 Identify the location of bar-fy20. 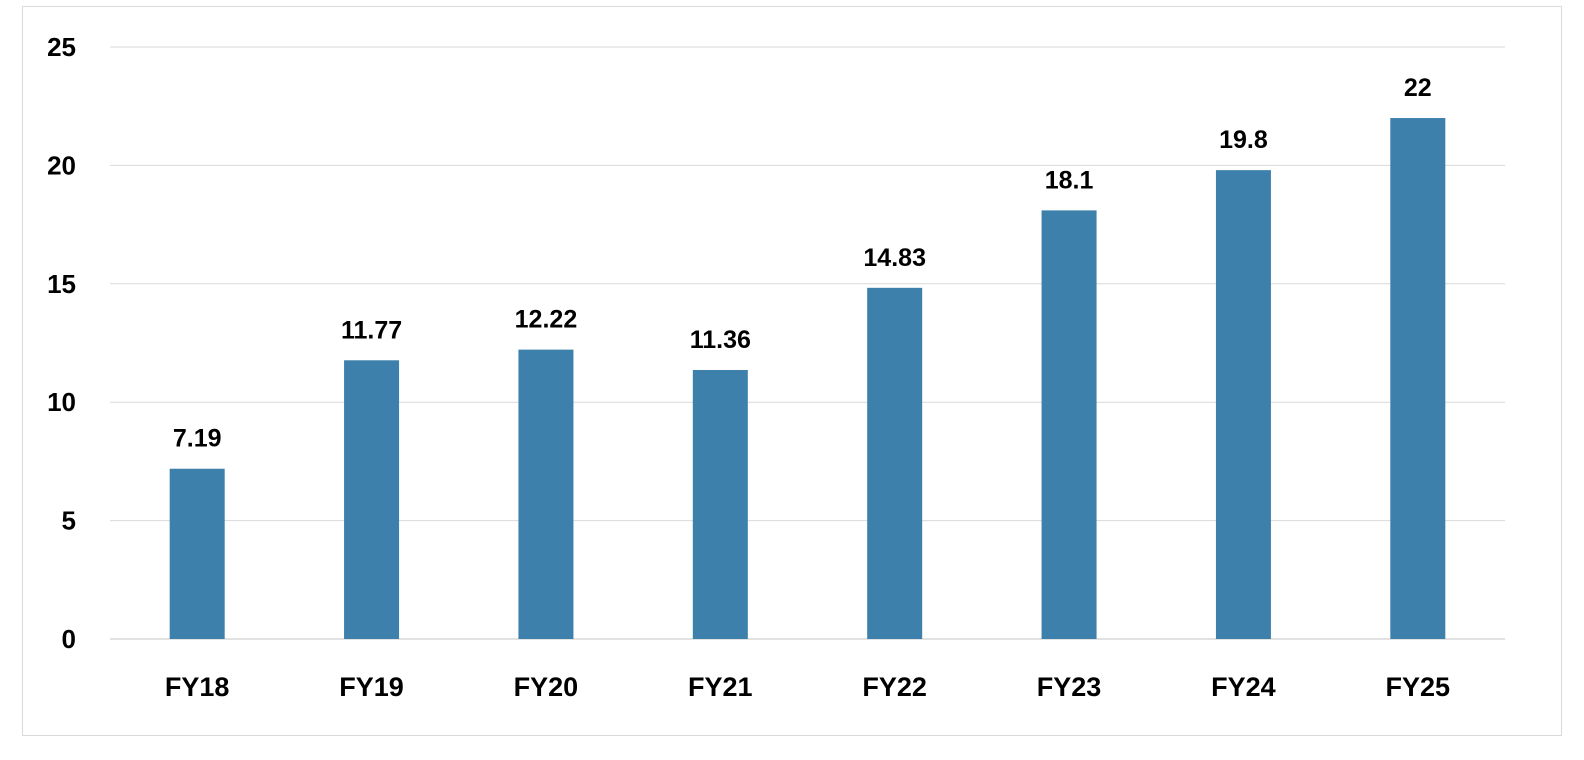
(546, 494).